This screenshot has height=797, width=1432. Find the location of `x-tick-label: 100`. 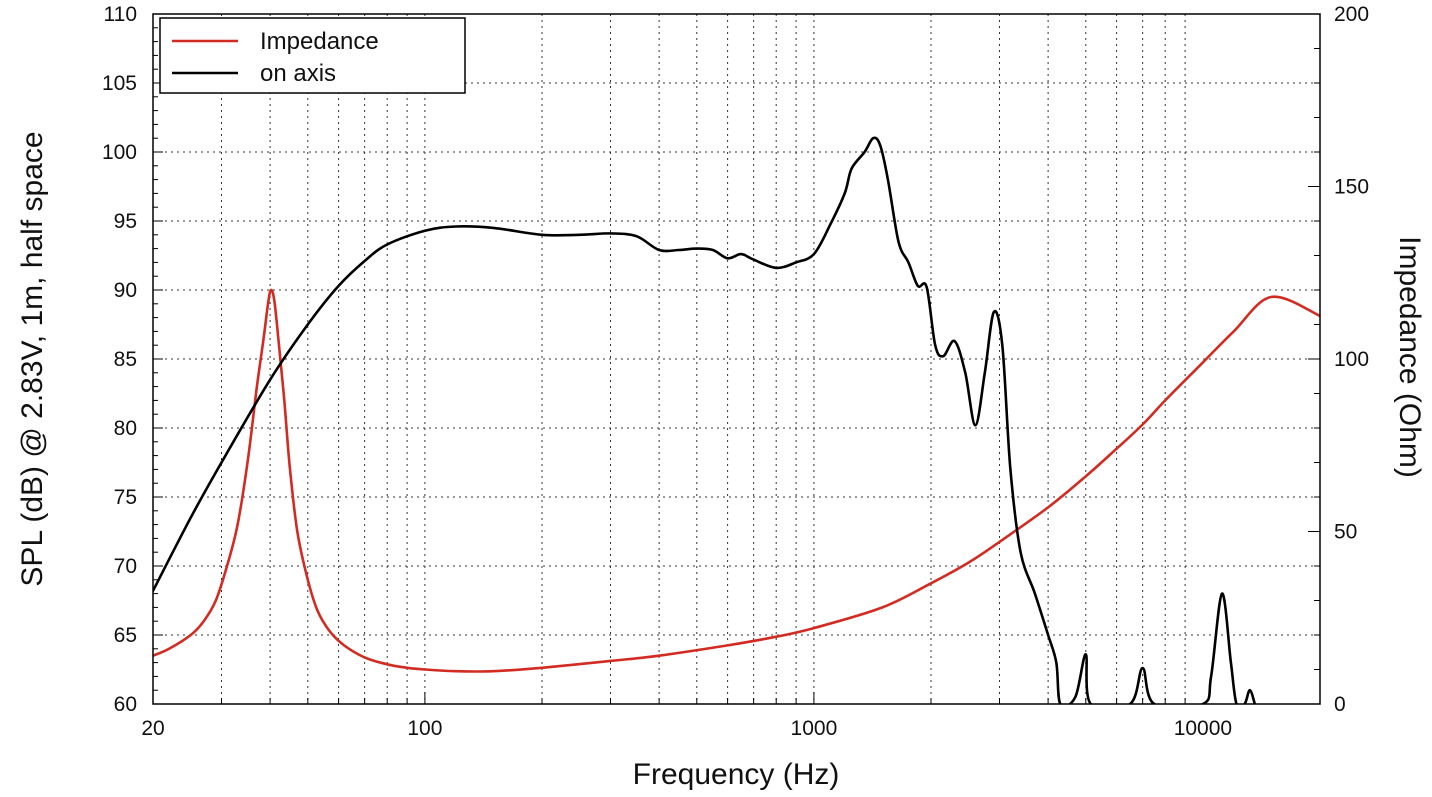

x-tick-label: 100 is located at coordinates (424, 728).